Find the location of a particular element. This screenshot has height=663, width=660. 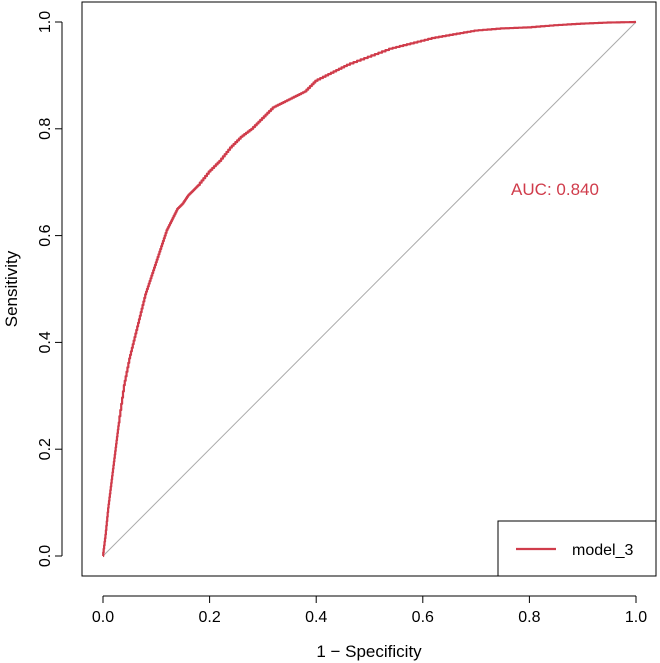

y-axis-title: Sensitivity is located at coordinates (11, 288).